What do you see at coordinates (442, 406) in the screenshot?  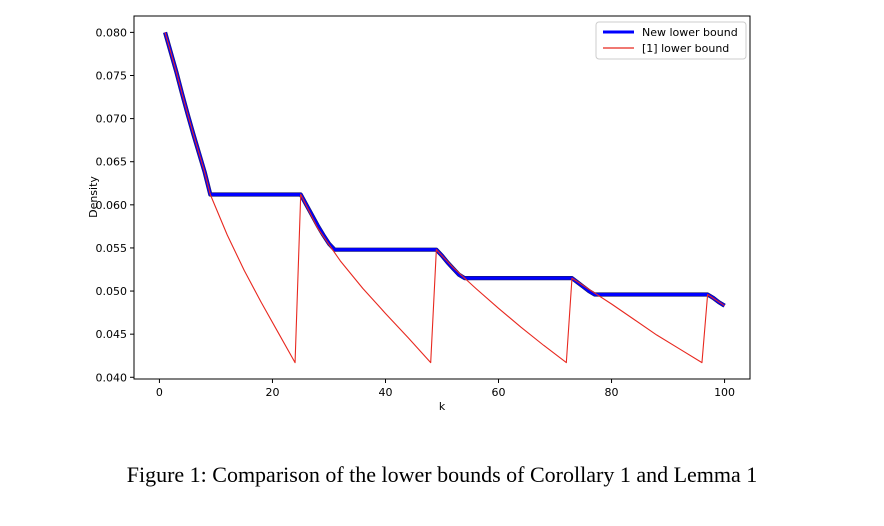 I see `x-axis-label: k` at bounding box center [442, 406].